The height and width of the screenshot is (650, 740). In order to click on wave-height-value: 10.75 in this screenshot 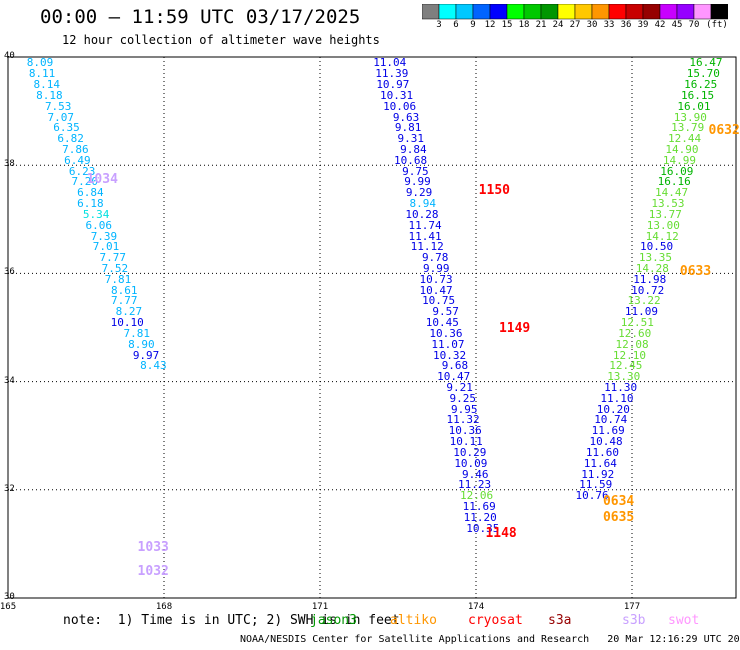, I will do `click(439, 301)`.